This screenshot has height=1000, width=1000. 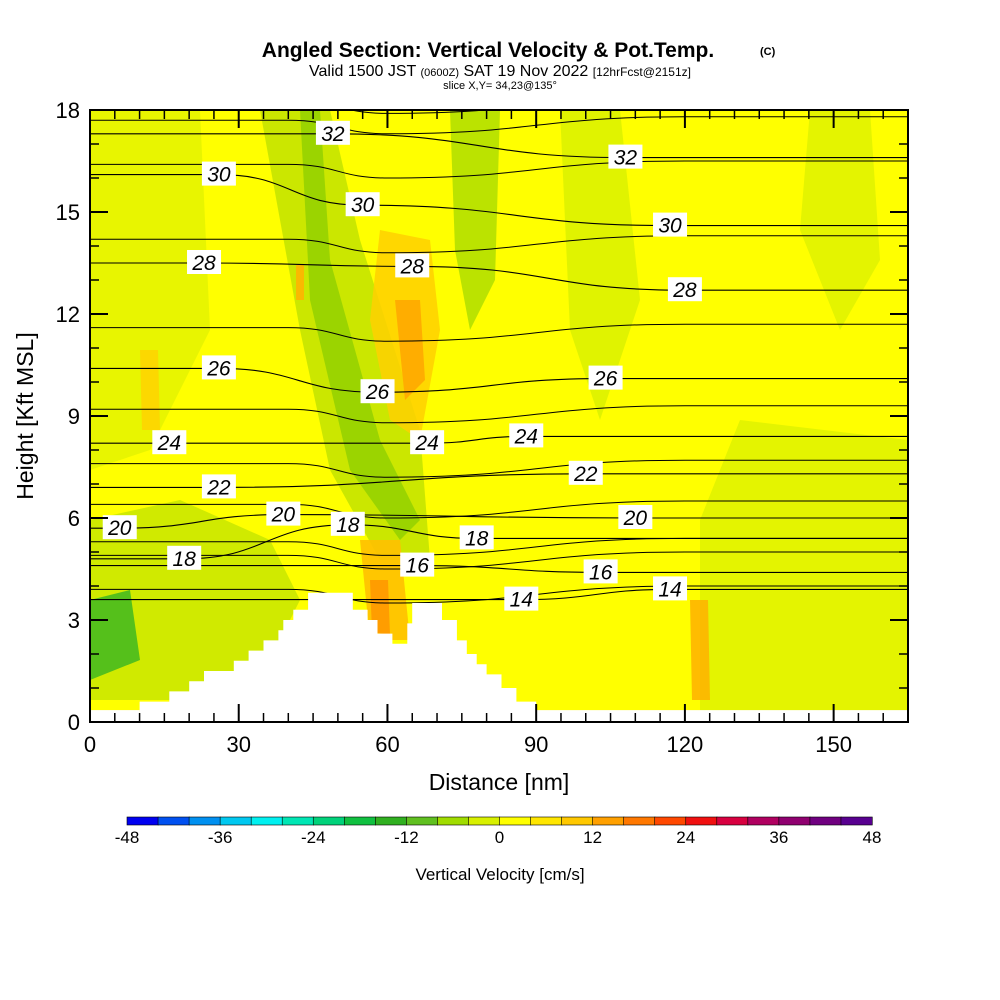 I want to click on colorbar-tick-label: 48, so click(x=872, y=837).